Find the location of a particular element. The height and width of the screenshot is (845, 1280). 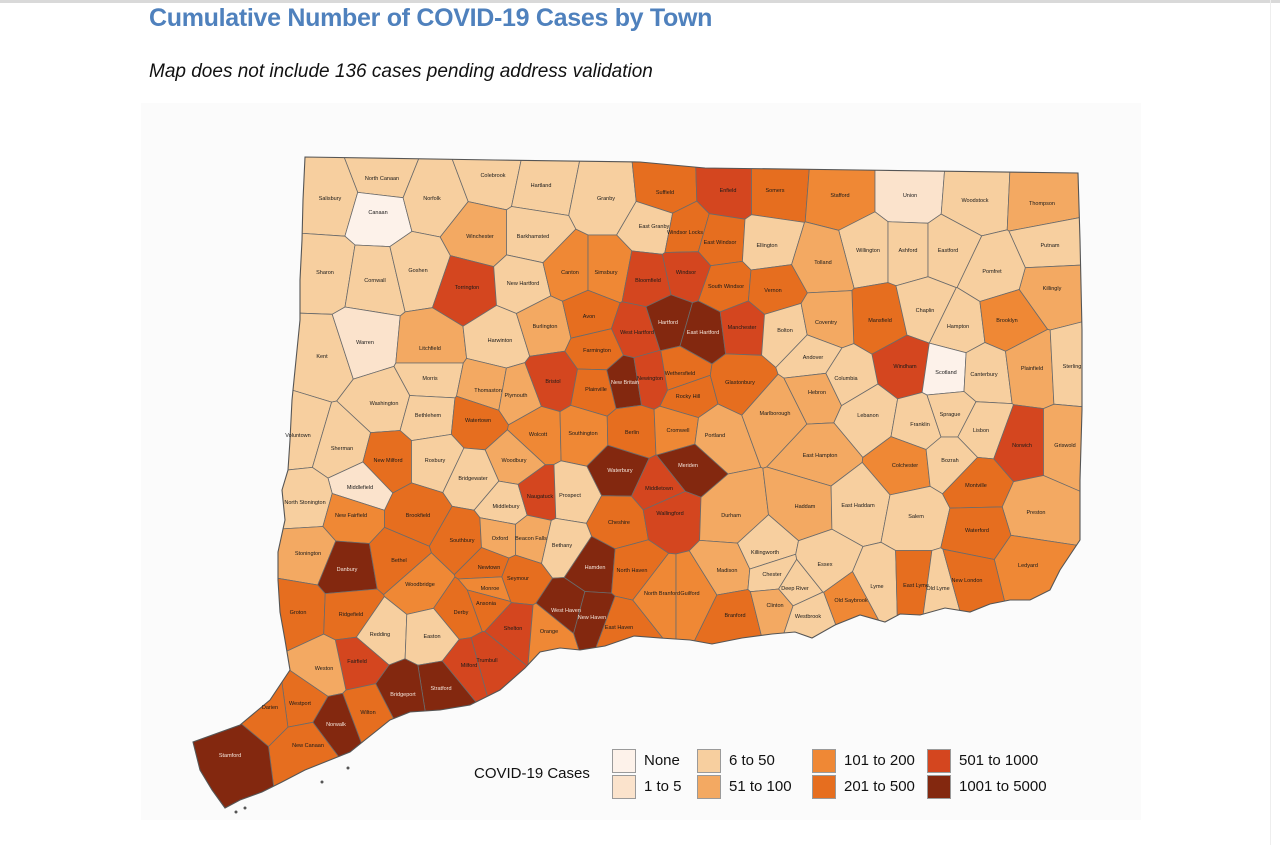

town-label: Woodstock is located at coordinates (974, 201).